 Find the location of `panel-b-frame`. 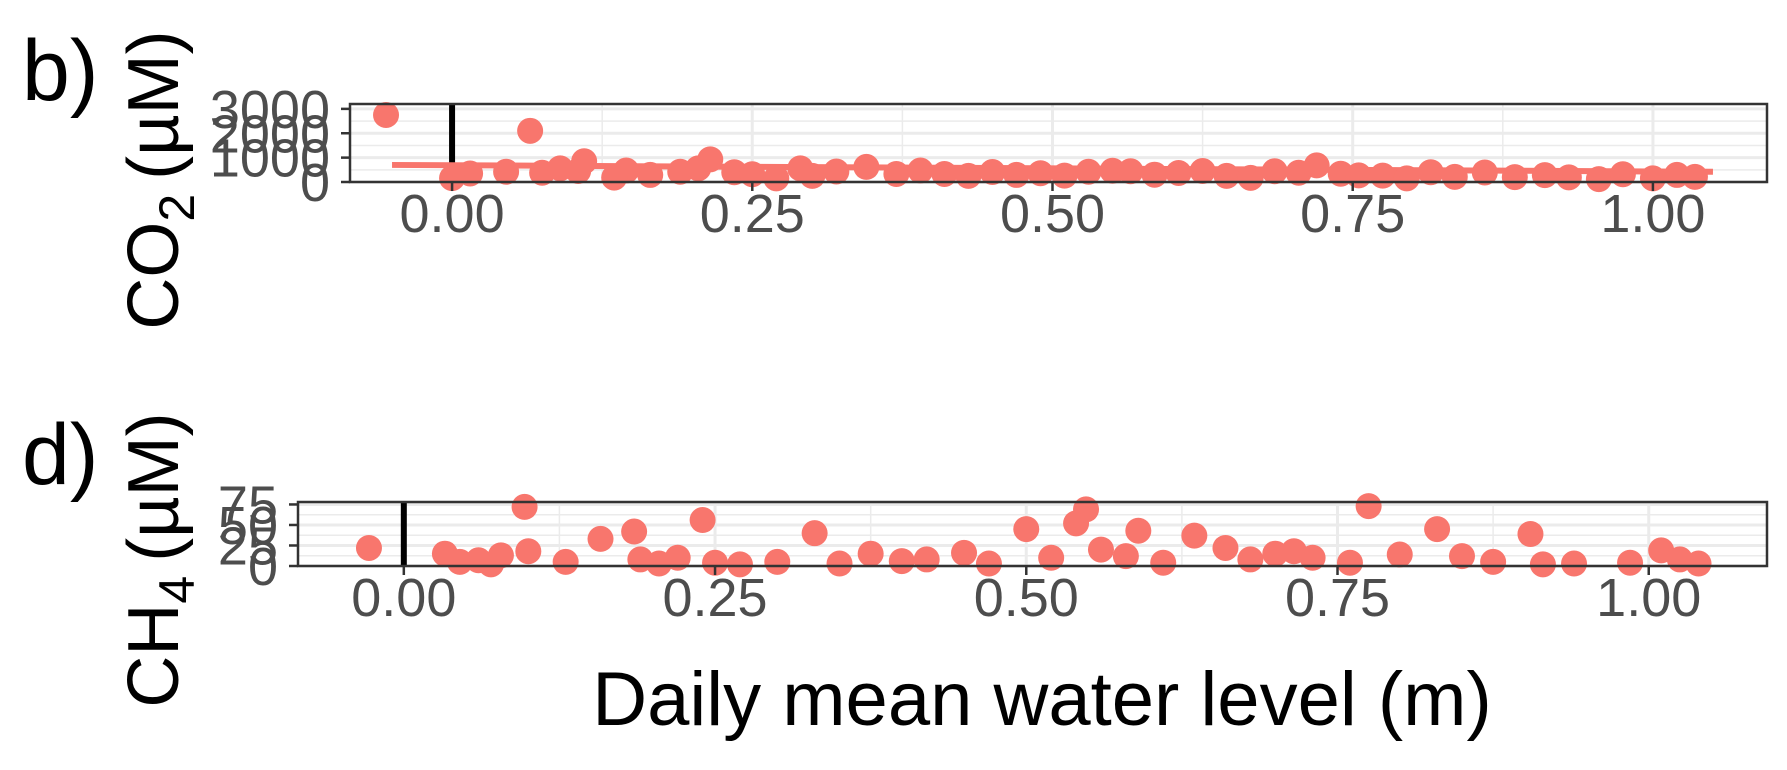

panel-b-frame is located at coordinates (1058, 143).